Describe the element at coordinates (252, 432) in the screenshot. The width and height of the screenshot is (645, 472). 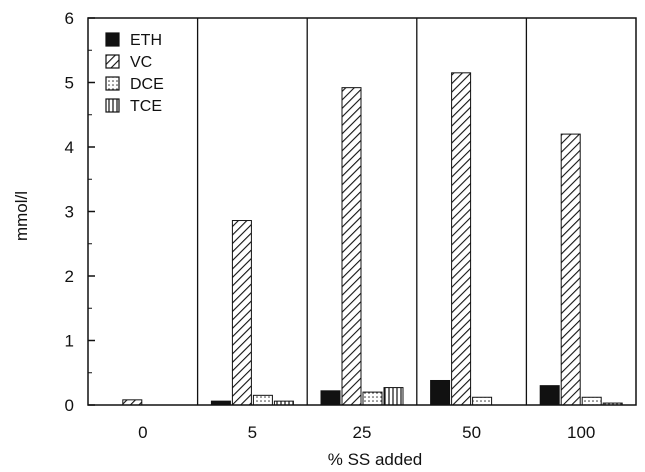
I see `x-tick-label: 5` at that location.